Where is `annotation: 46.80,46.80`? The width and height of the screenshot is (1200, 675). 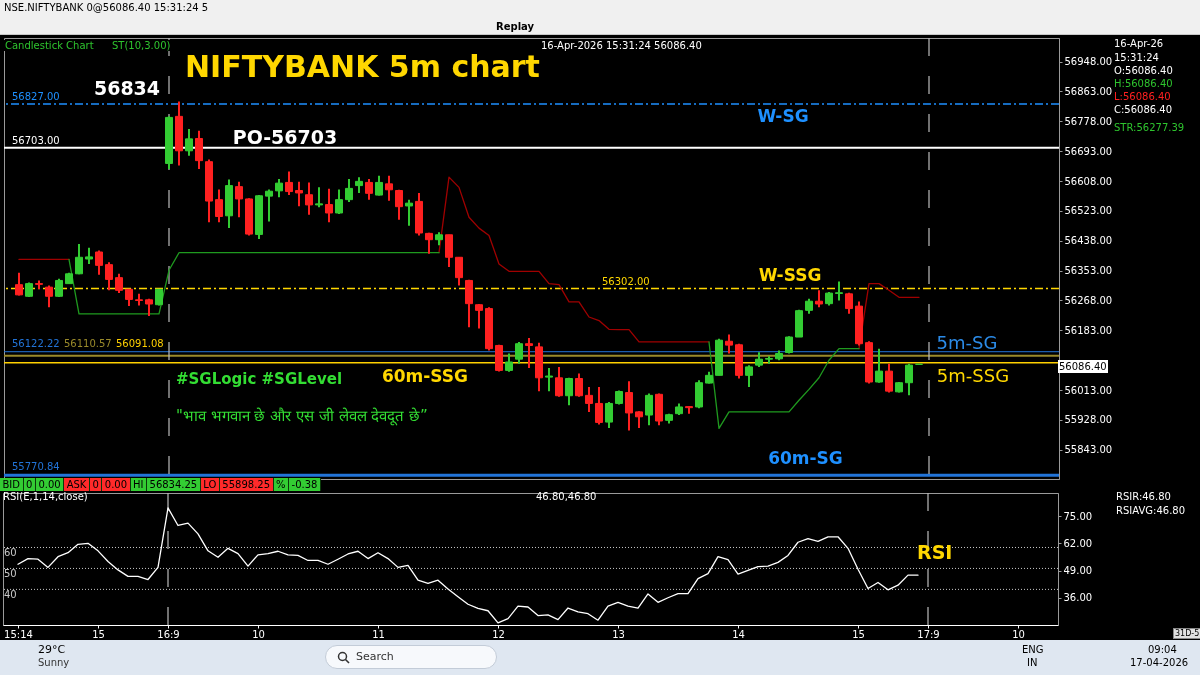 annotation: 46.80,46.80 is located at coordinates (566, 496).